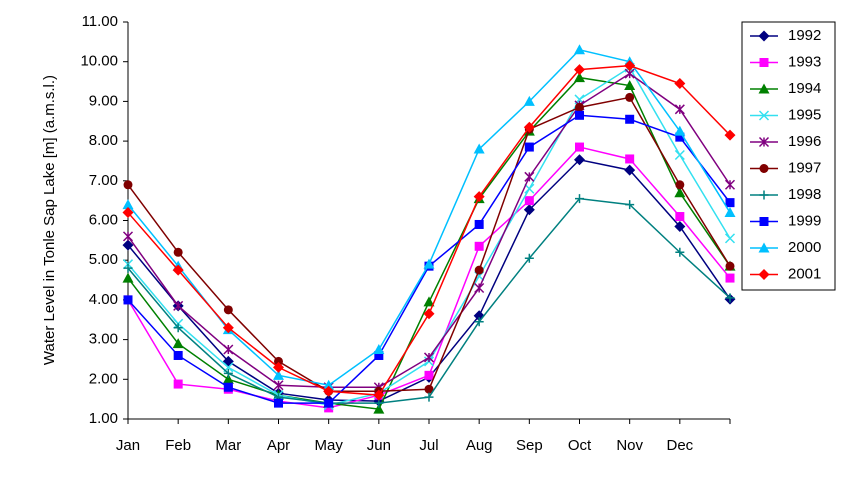  I want to click on x-tick-label: Nov, so click(629, 445).